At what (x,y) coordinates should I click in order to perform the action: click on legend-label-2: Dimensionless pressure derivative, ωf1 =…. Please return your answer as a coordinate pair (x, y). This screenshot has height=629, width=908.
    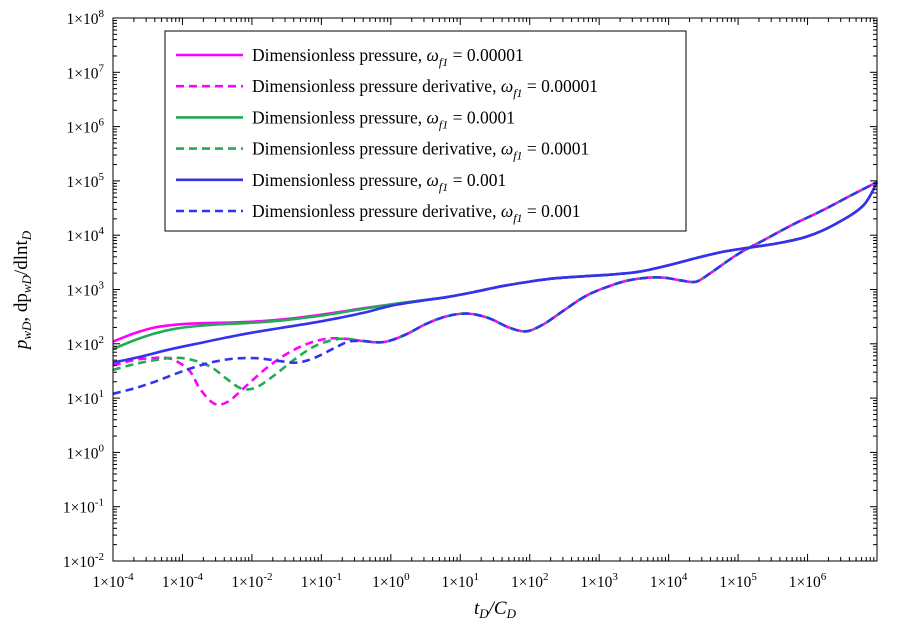
    Looking at the image, I should click on (425, 88).